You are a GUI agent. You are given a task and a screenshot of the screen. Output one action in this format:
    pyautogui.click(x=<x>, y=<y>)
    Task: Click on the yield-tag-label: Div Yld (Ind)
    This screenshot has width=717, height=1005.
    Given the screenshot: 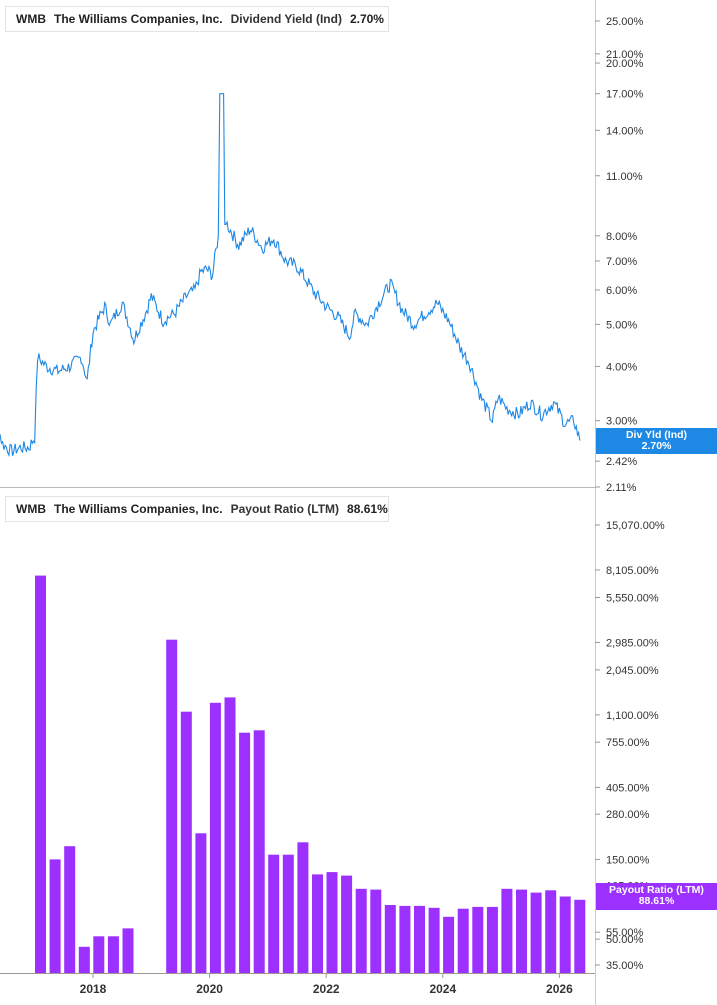 What is the action you would take?
    pyautogui.click(x=656, y=435)
    